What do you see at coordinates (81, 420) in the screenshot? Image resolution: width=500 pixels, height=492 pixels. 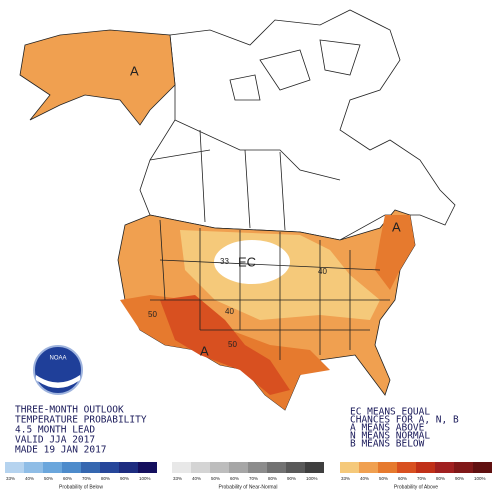 I see `info-line: TEMPERATURE PROBABILITY` at bounding box center [81, 420].